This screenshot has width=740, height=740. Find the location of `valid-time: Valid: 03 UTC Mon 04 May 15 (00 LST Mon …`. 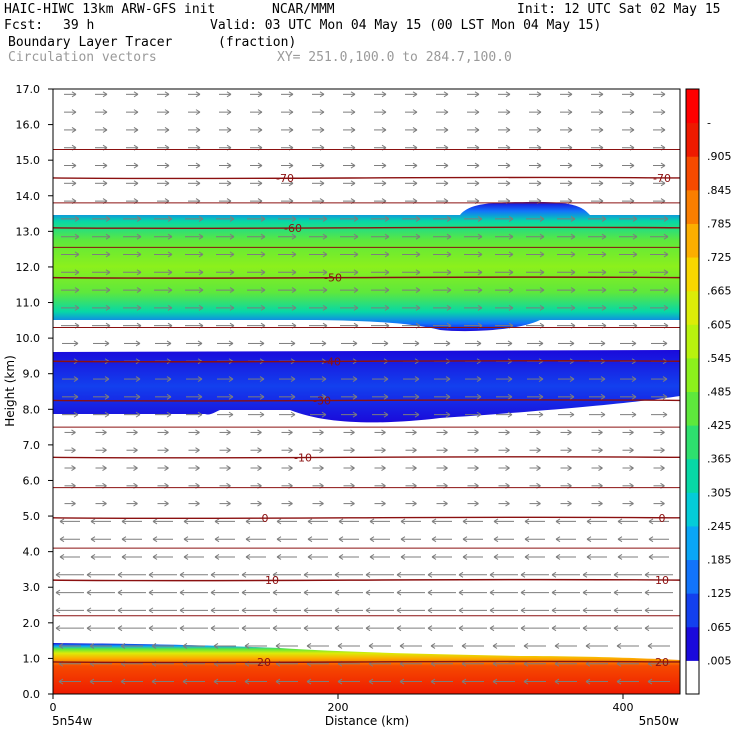

valid-time: Valid: 03 UTC Mon 04 May 15 (00 LST Mon … is located at coordinates (406, 25).